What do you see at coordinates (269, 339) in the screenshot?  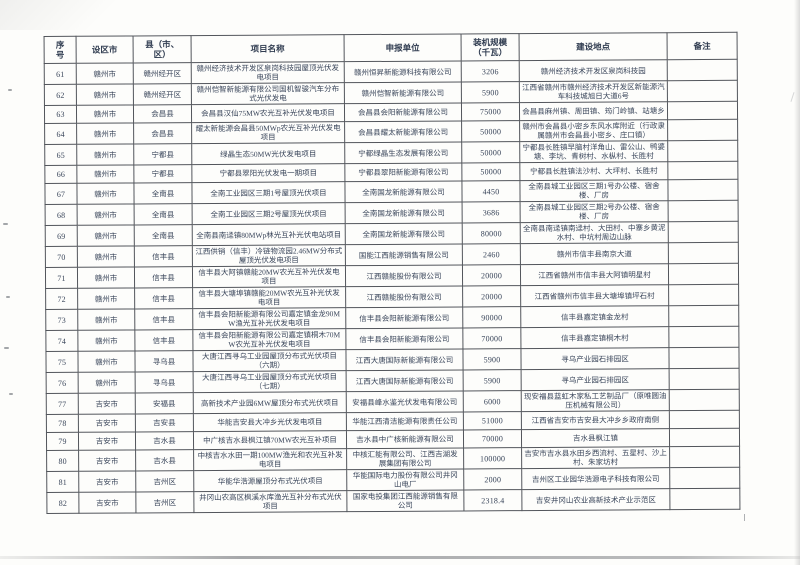 I see `cell-project: 信丰县会阳新能源有限公司嘉定镇桐木70MW农光互补光伏发电项目` at bounding box center [269, 339].